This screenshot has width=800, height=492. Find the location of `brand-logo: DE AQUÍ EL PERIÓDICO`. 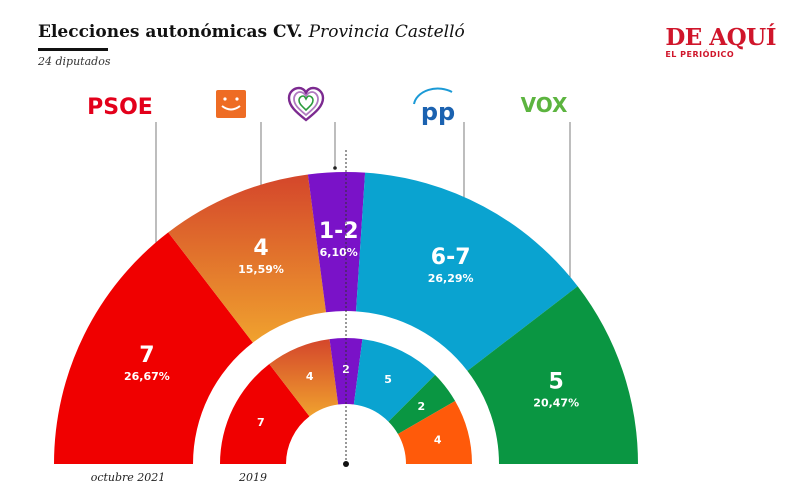

brand-logo: DE AQUÍ EL PERIÓDICO is located at coordinates (720, 42).